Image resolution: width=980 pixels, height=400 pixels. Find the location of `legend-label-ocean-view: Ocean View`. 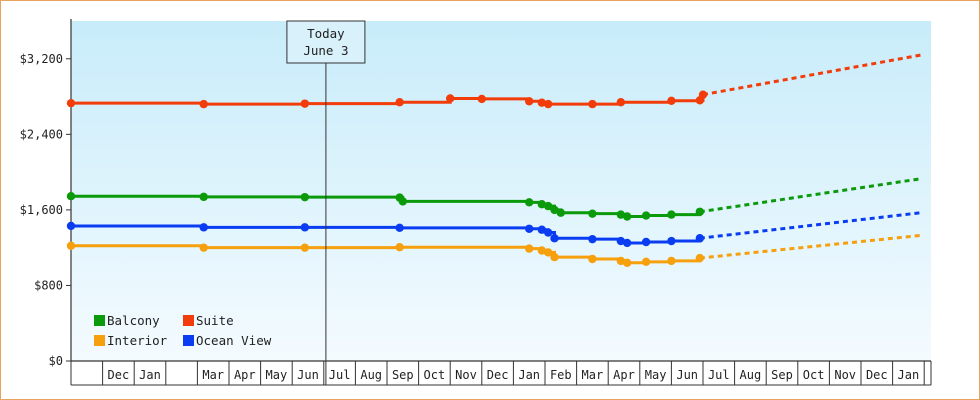

legend-label-ocean-view: Ocean View is located at coordinates (234, 340).